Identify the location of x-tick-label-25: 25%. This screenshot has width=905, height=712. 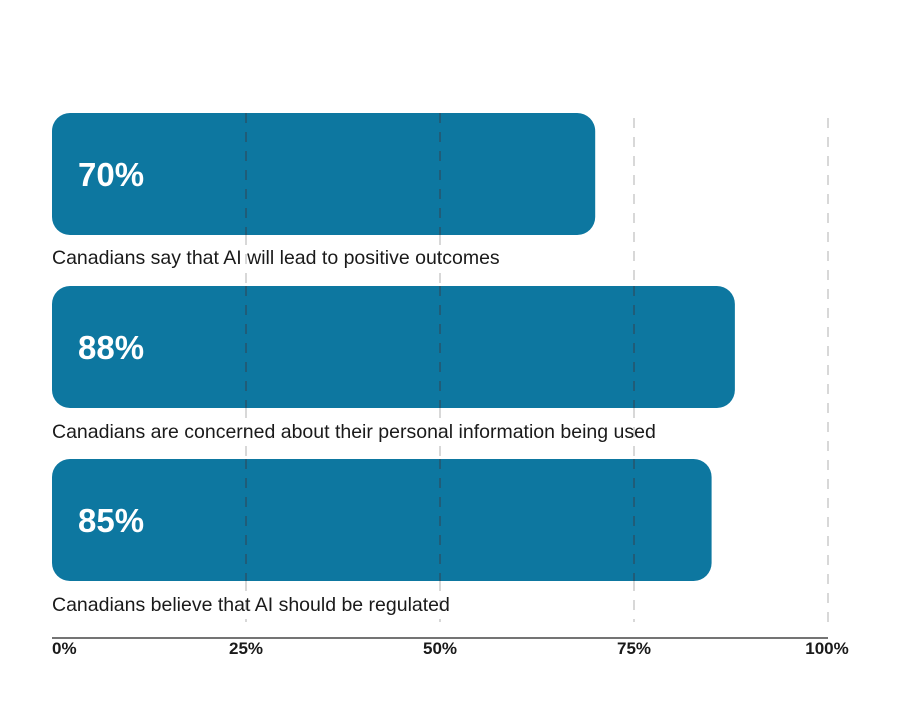
(246, 648).